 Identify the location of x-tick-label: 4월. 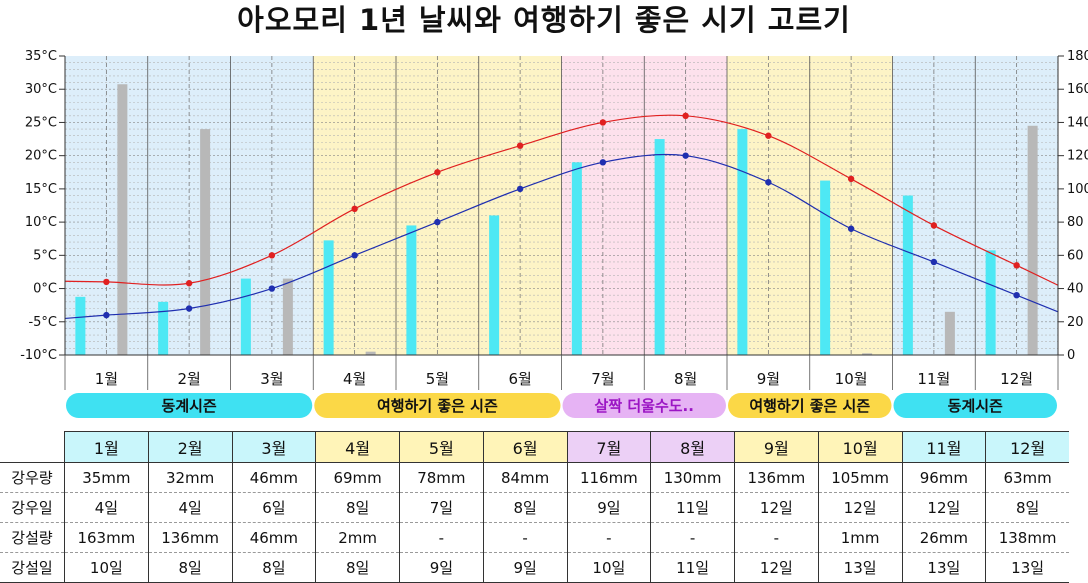
(354, 379).